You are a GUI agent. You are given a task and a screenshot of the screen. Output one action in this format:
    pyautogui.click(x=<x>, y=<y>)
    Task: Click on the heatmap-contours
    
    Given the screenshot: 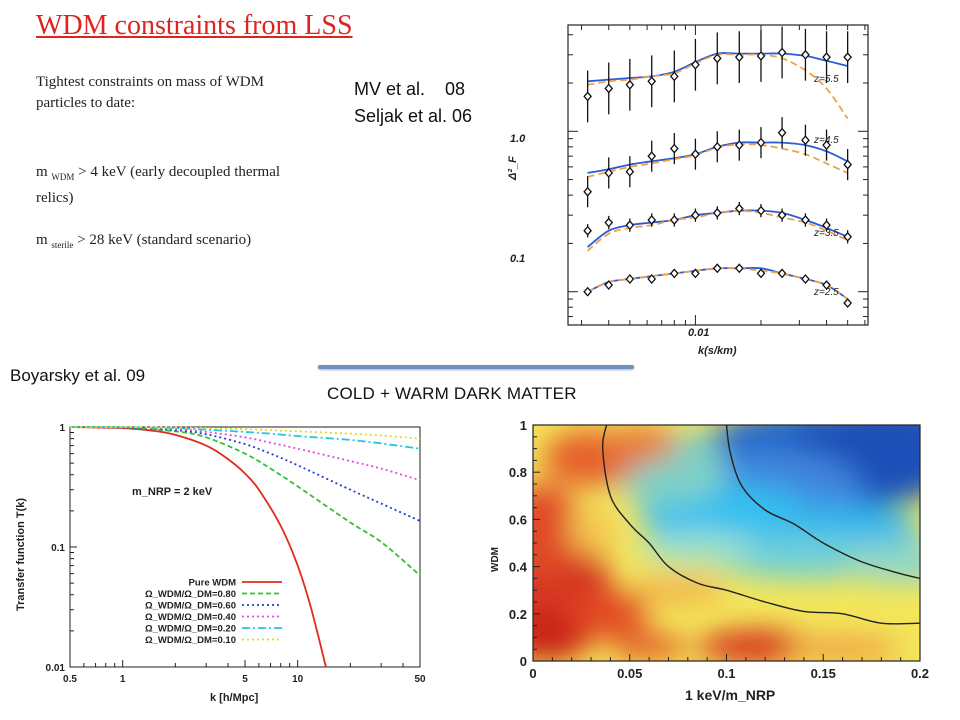 What is the action you would take?
    pyautogui.click(x=760, y=525)
    